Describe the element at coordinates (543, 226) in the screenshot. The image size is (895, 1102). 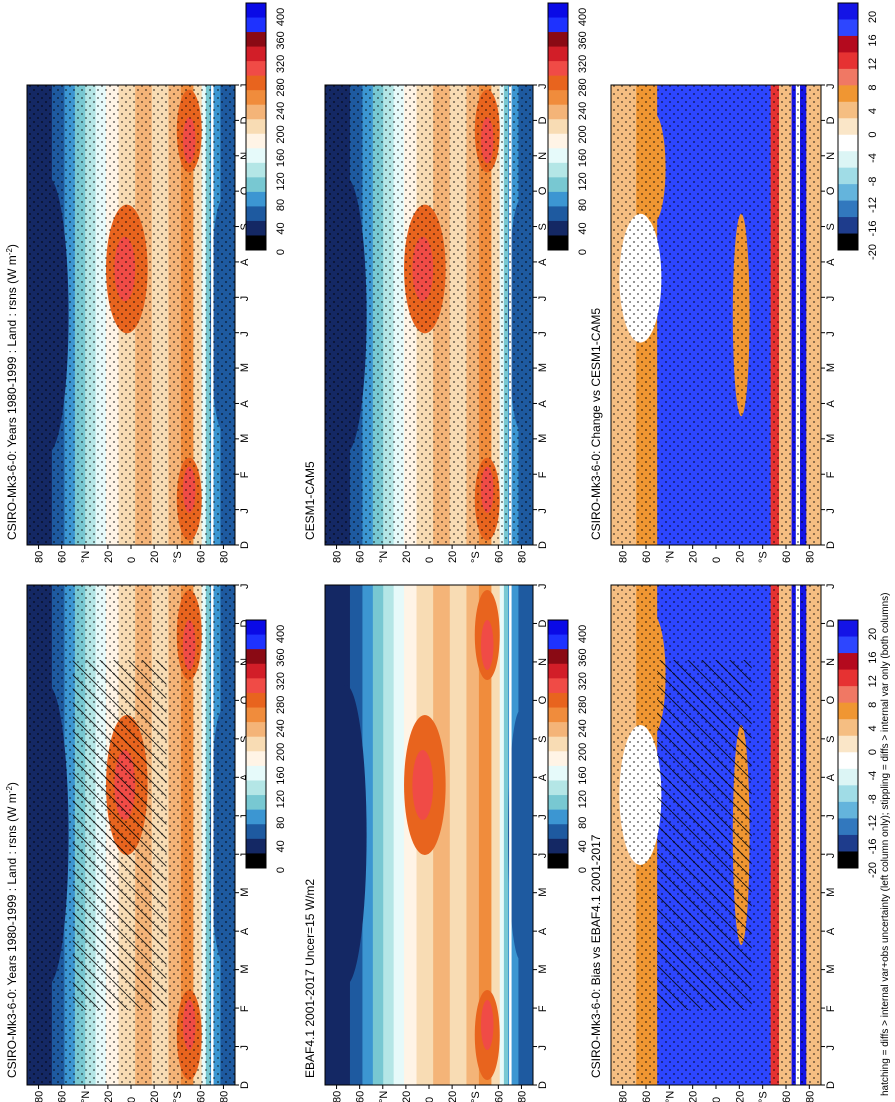
I see `month-tick-label: S` at that location.